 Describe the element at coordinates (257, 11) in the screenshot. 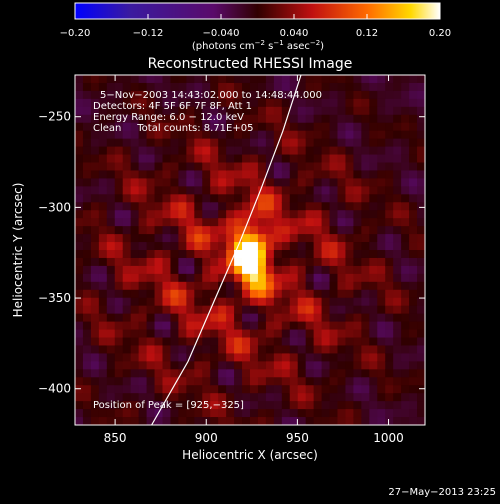

I see `colorbar-gradient` at that location.